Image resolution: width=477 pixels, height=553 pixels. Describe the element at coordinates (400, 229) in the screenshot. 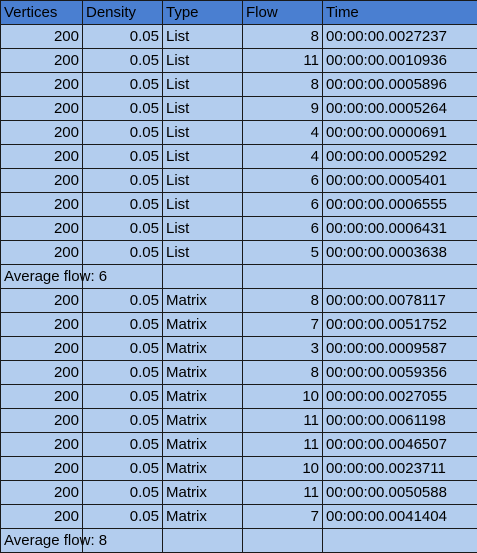

I see `time-cell: 00:00:00.0006431` at that location.